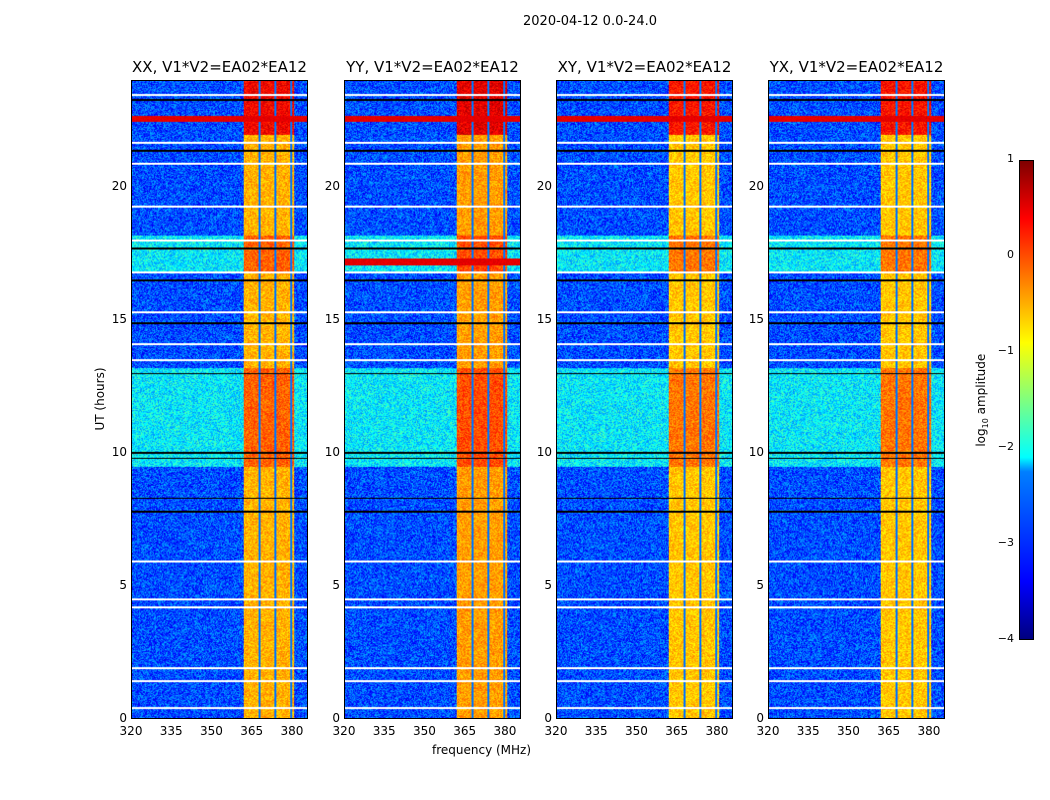 This screenshot has height=800, width=1050. Describe the element at coordinates (1005, 638) in the screenshot. I see `colorbar-tick-label: −4` at that location.